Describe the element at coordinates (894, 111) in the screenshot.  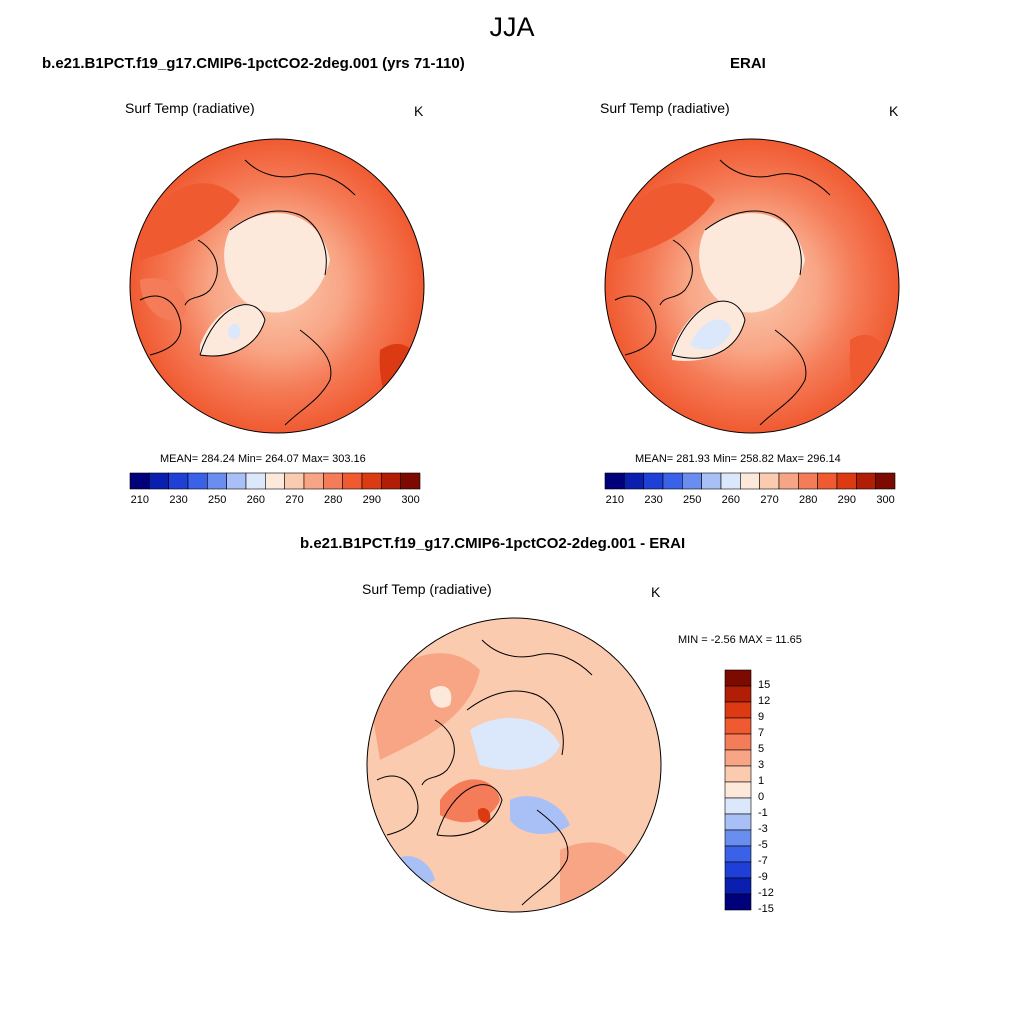
I see `obs-units-label: K` at that location.